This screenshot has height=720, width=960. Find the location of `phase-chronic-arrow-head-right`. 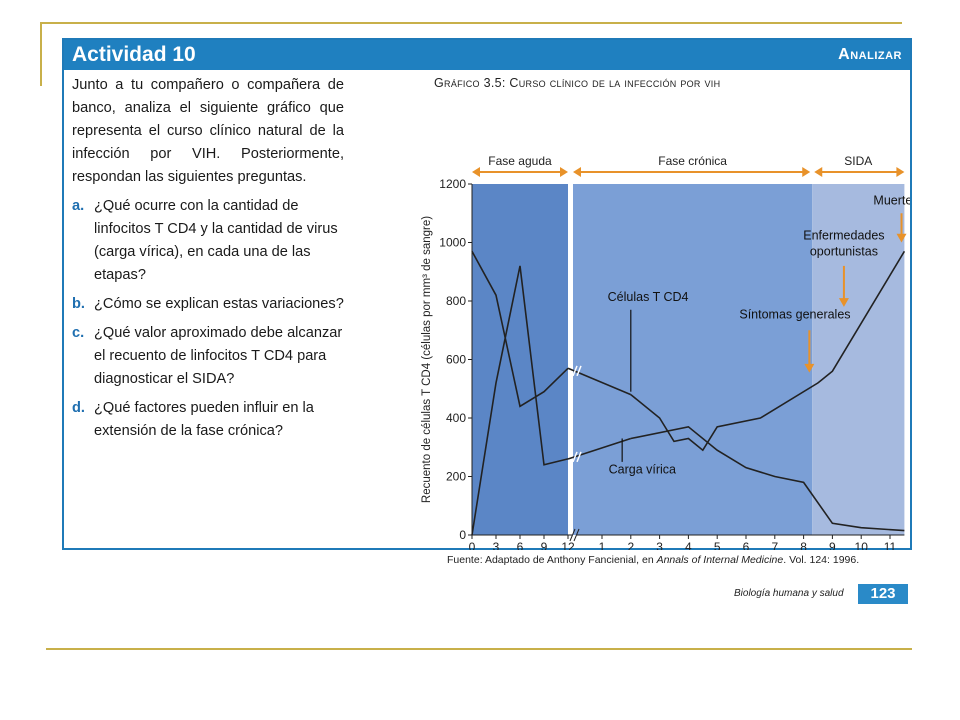

phase-chronic-arrow-head-right is located at coordinates (806, 172).